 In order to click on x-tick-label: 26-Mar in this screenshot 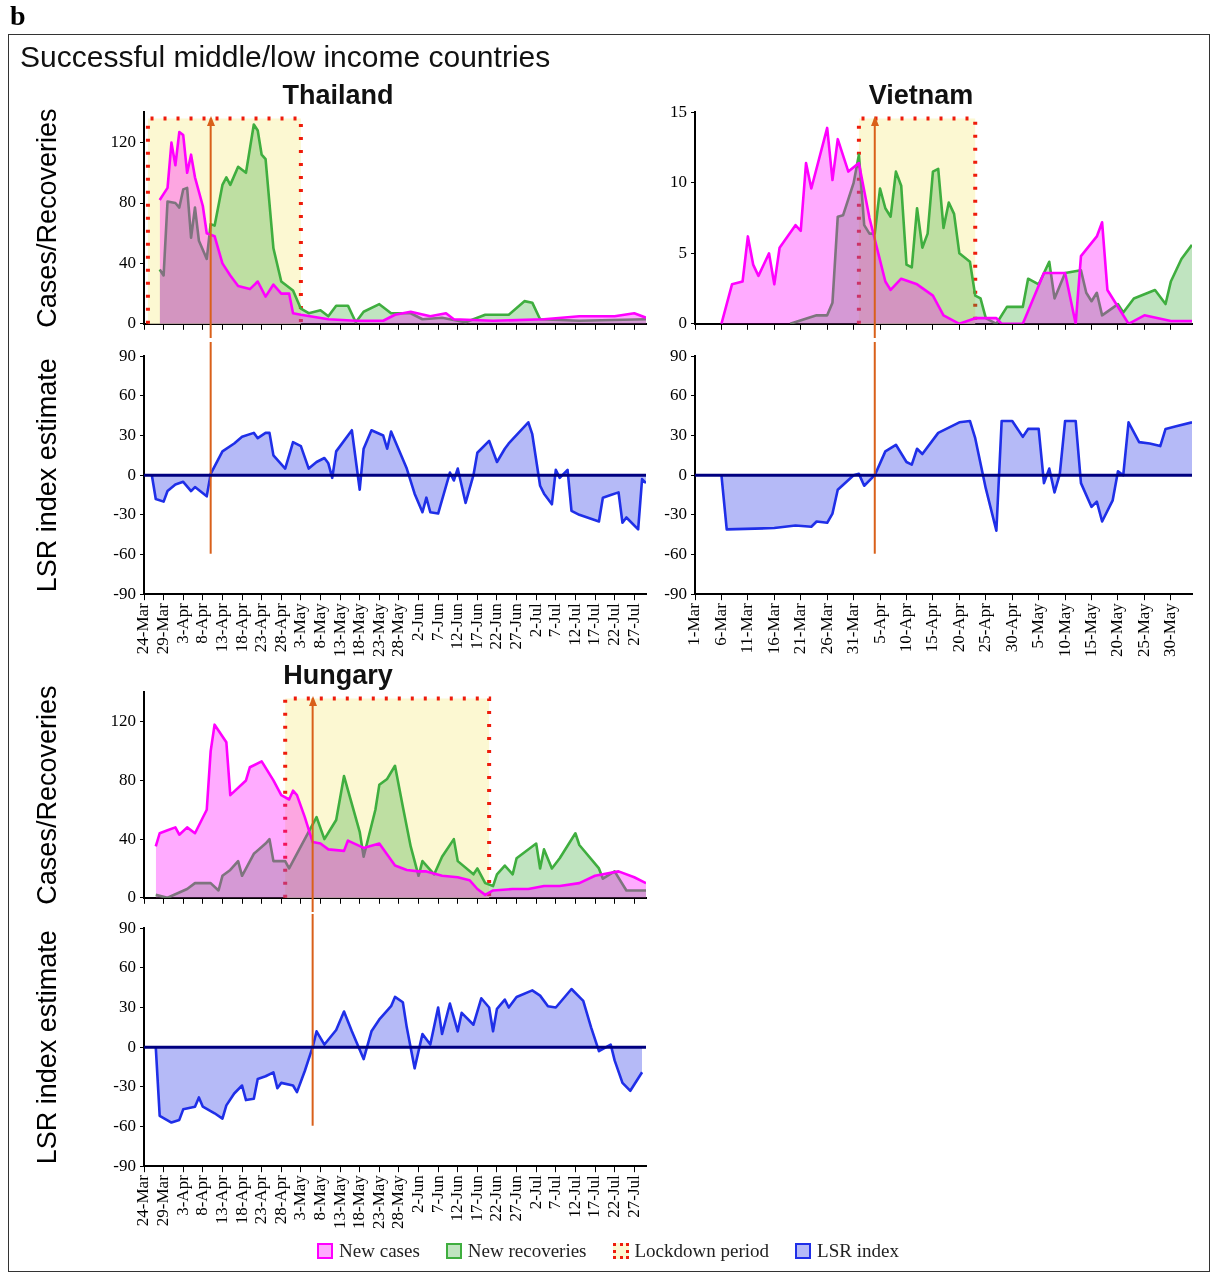, I will do `click(826, 628)`.